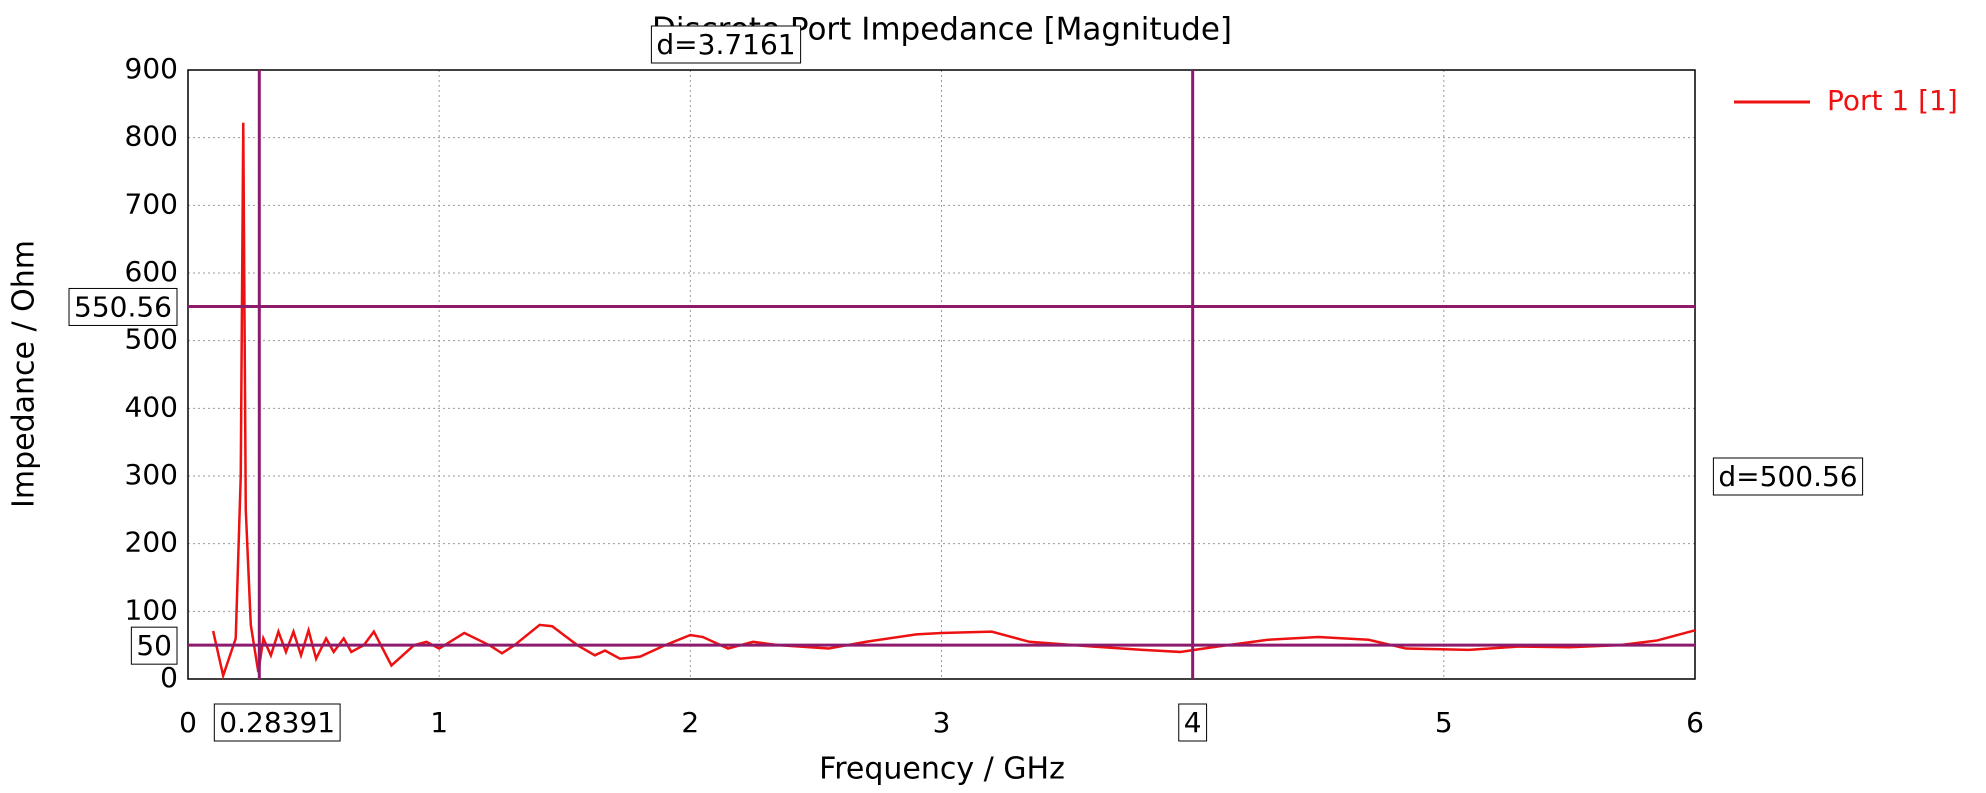 The width and height of the screenshot is (1986, 793). Describe the element at coordinates (942, 769) in the screenshot. I see `x-axis-label: Frequency / GHz` at that location.